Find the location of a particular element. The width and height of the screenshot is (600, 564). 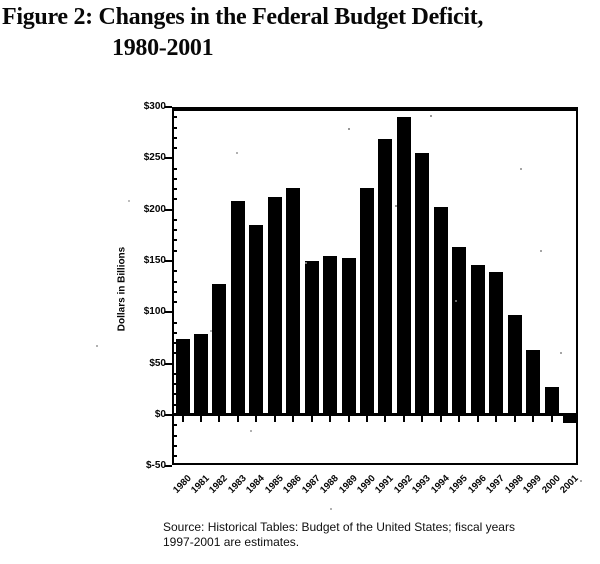

zero-baseline is located at coordinates (375, 414).